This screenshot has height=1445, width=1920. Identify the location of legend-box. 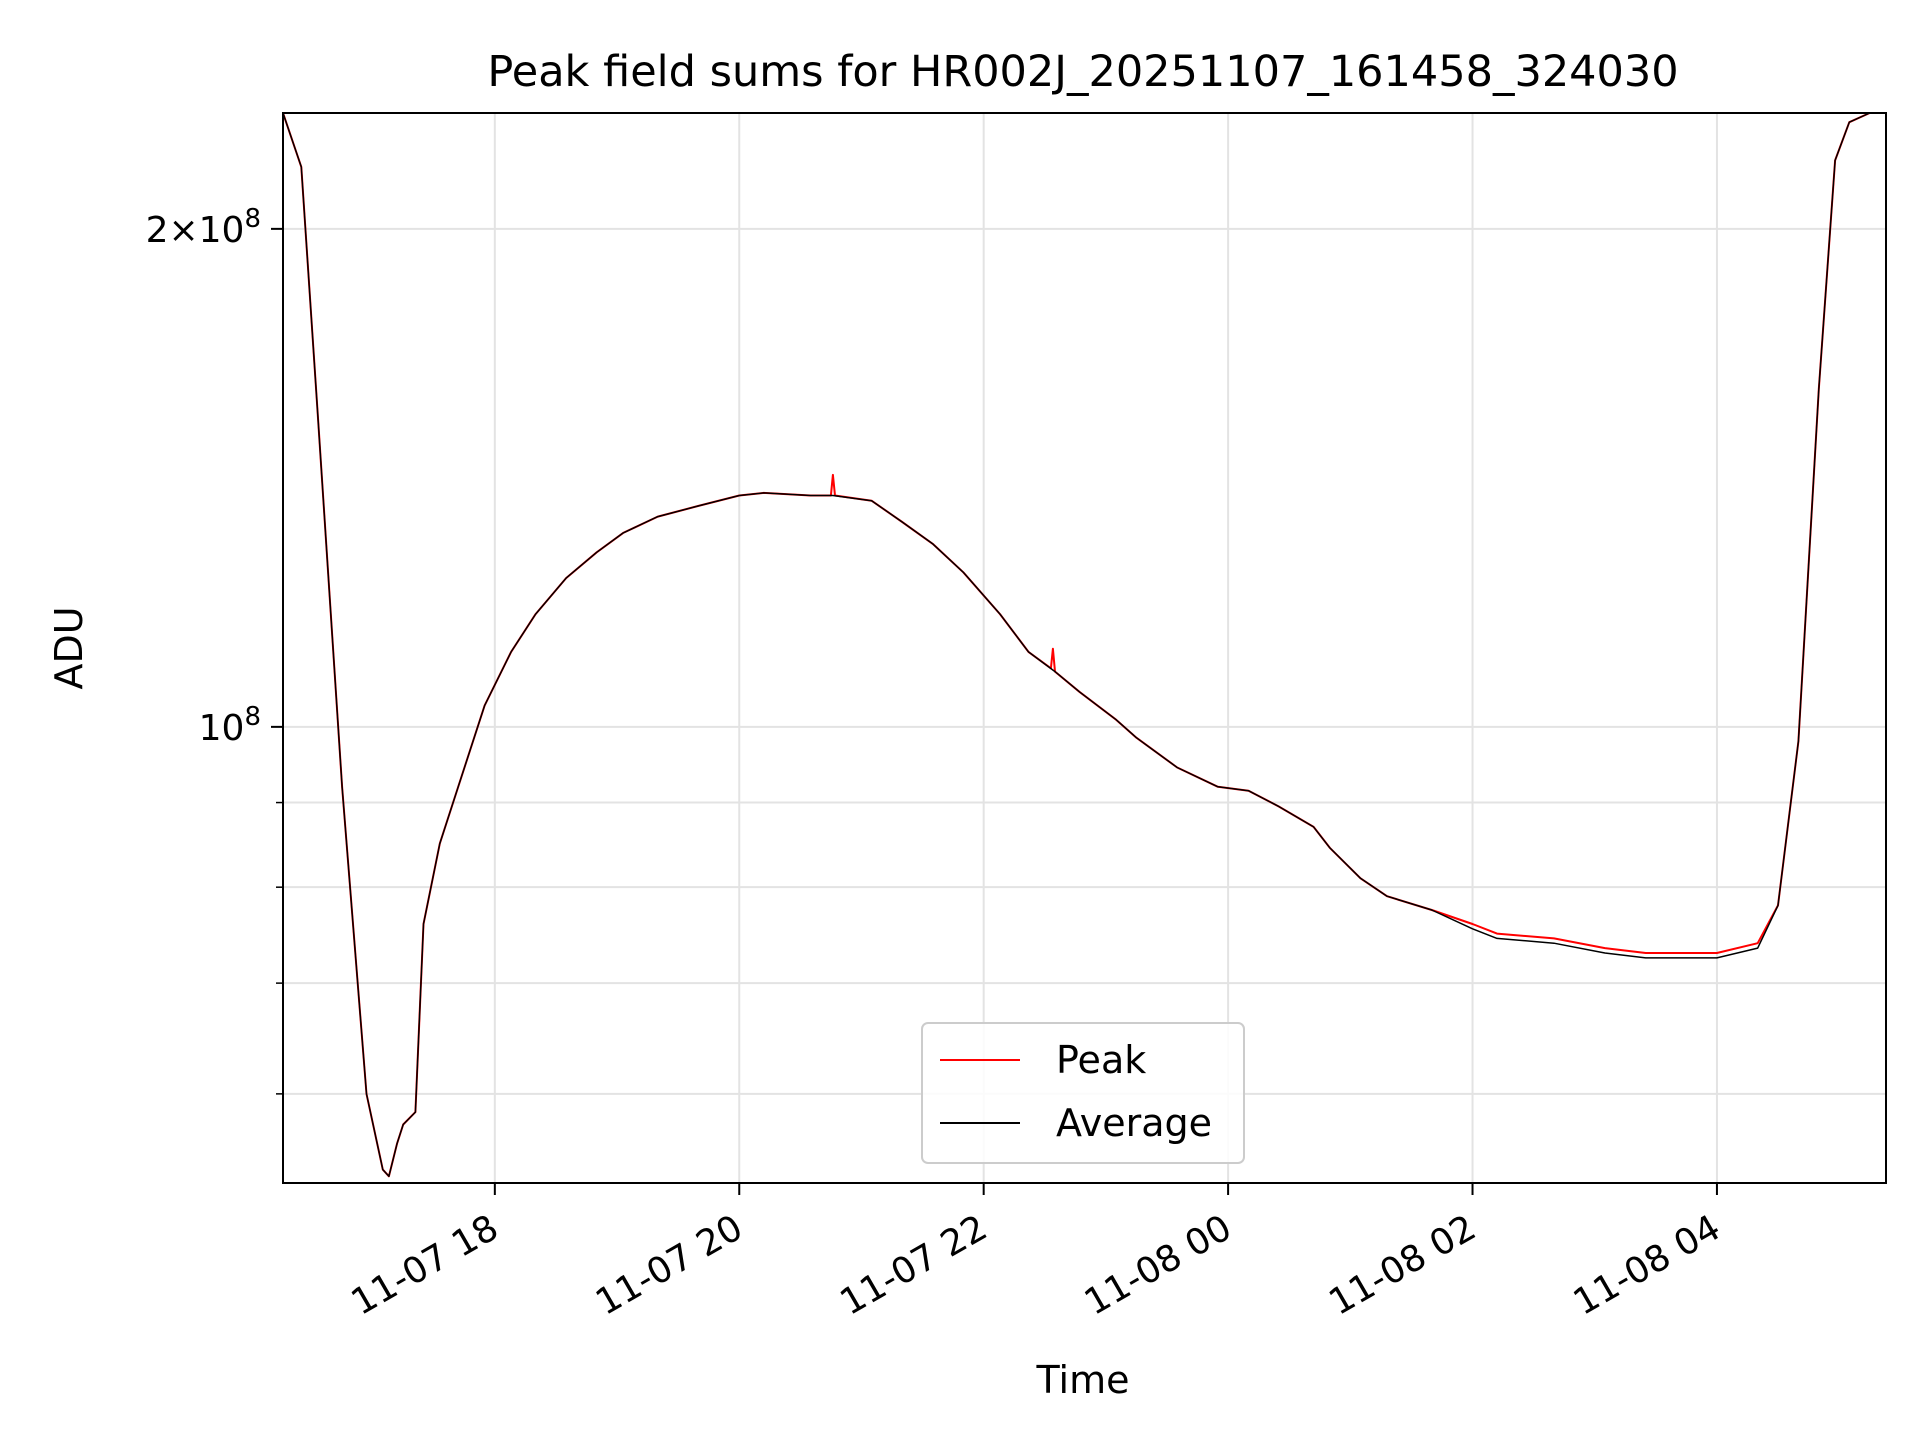
(1083, 1093).